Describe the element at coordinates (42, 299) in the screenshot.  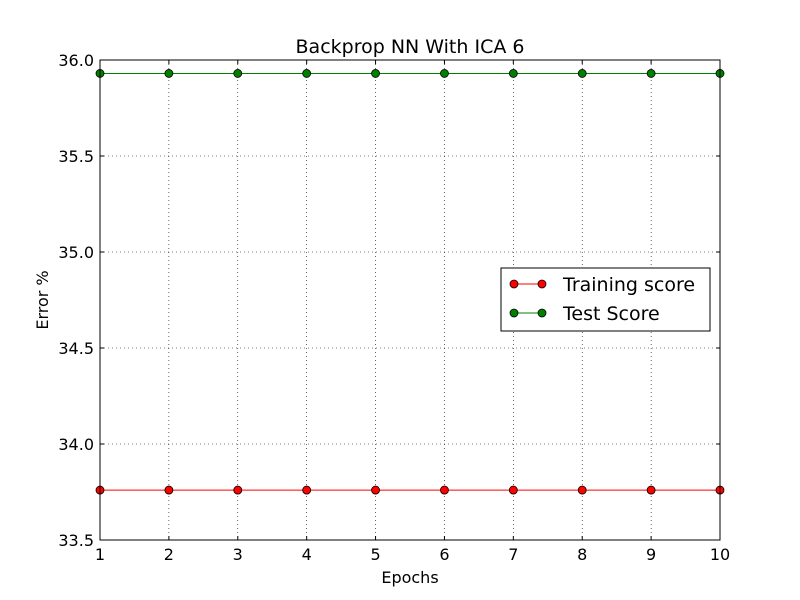
I see `y-axis-label: Error %` at that location.